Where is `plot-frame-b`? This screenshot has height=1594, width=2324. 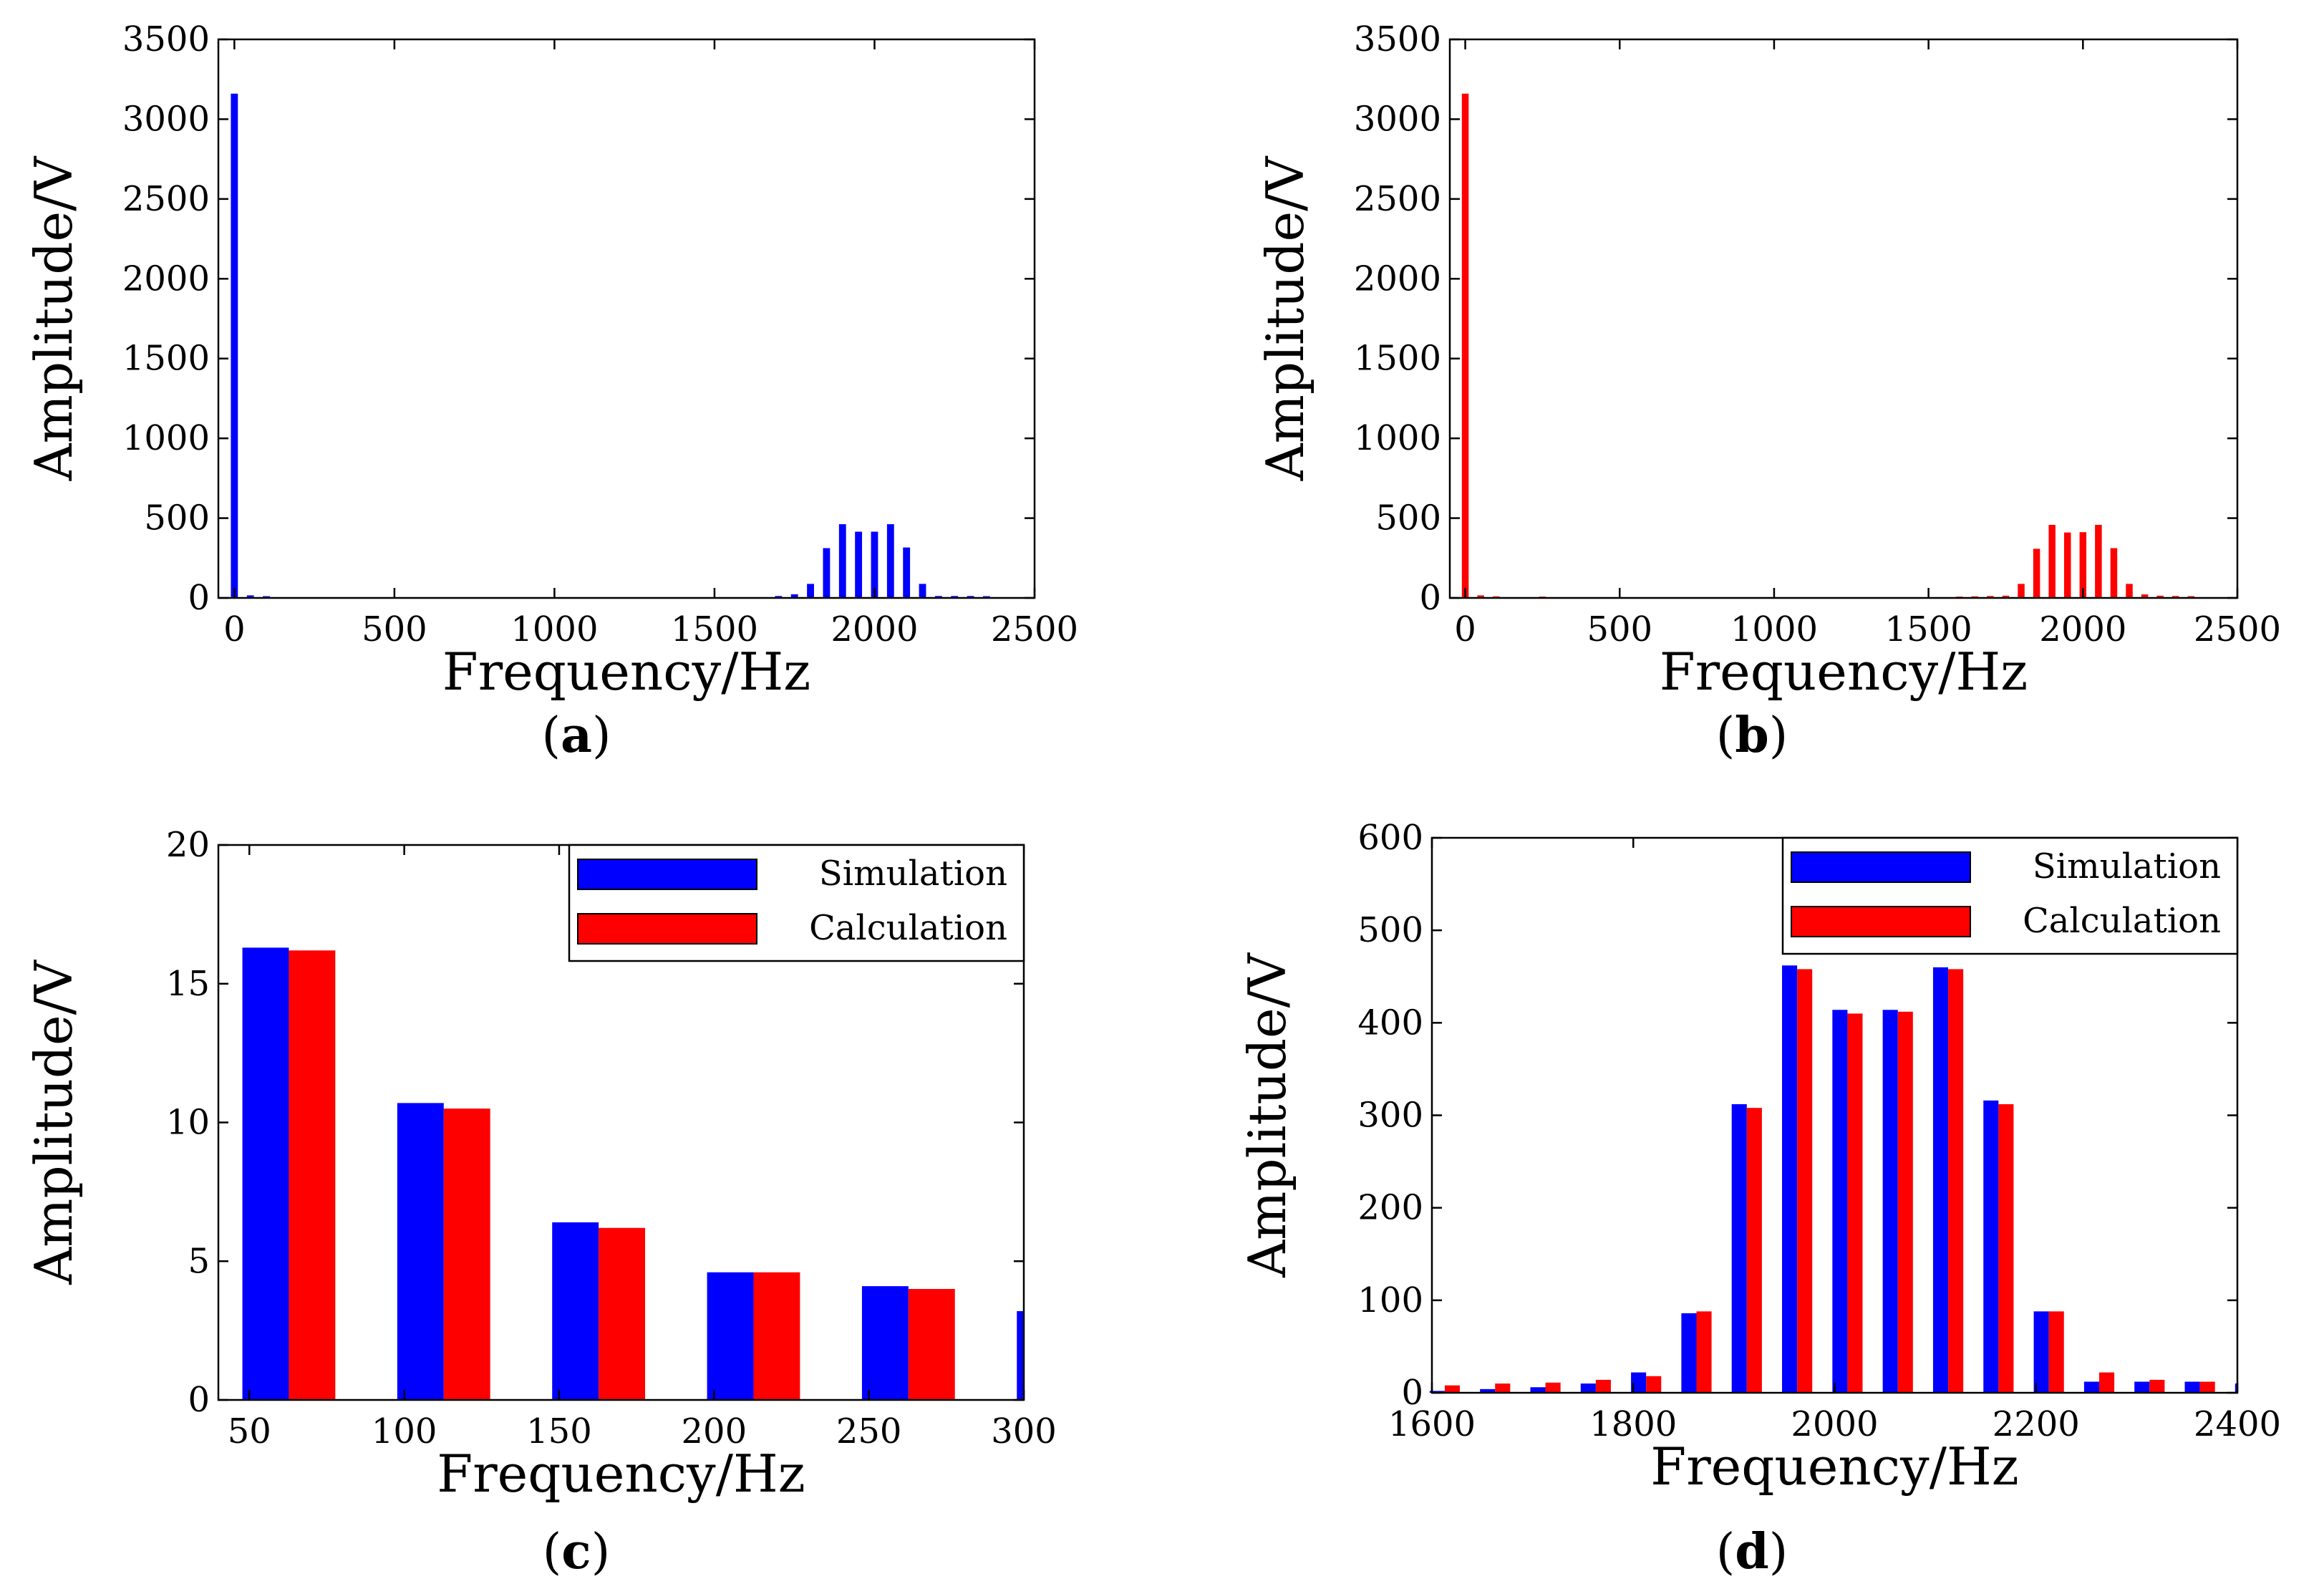
plot-frame-b is located at coordinates (1844, 319).